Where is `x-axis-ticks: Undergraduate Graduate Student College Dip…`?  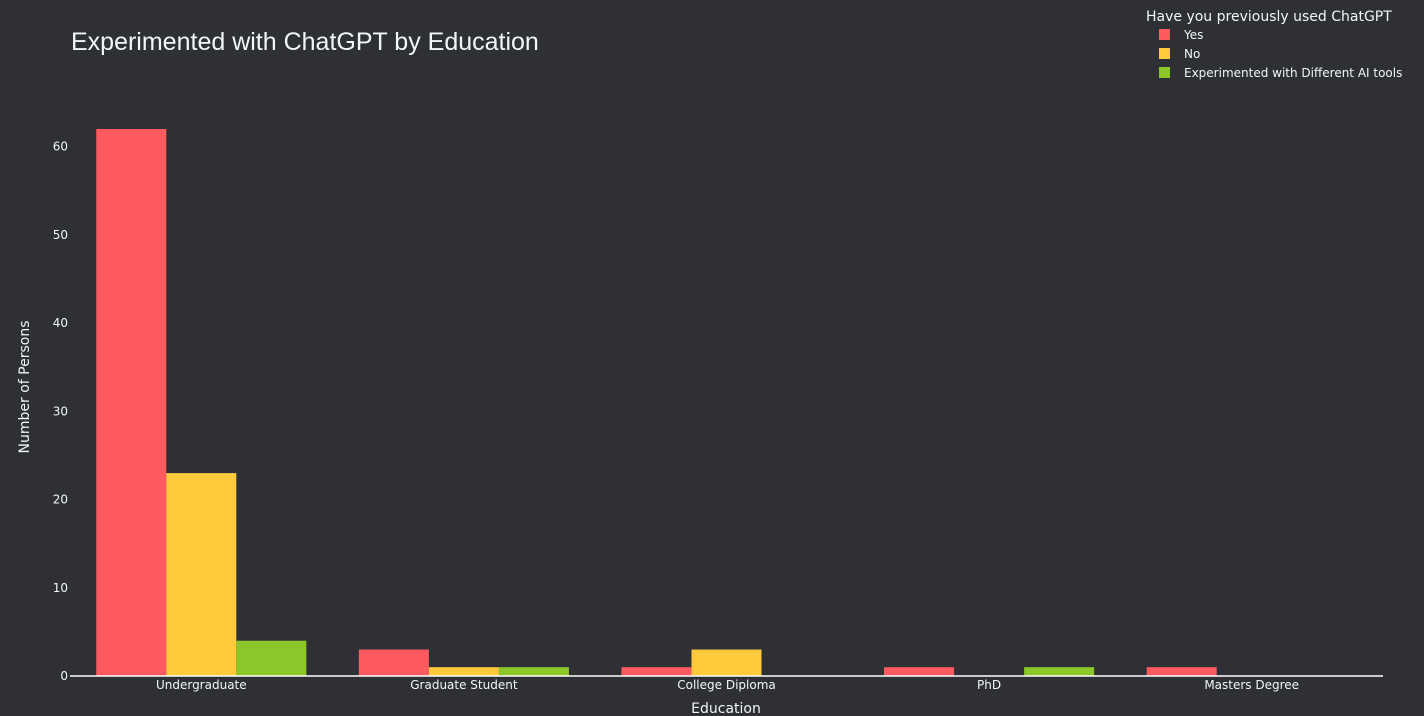
x-axis-ticks: Undergraduate Graduate Student College Dip… is located at coordinates (727, 685).